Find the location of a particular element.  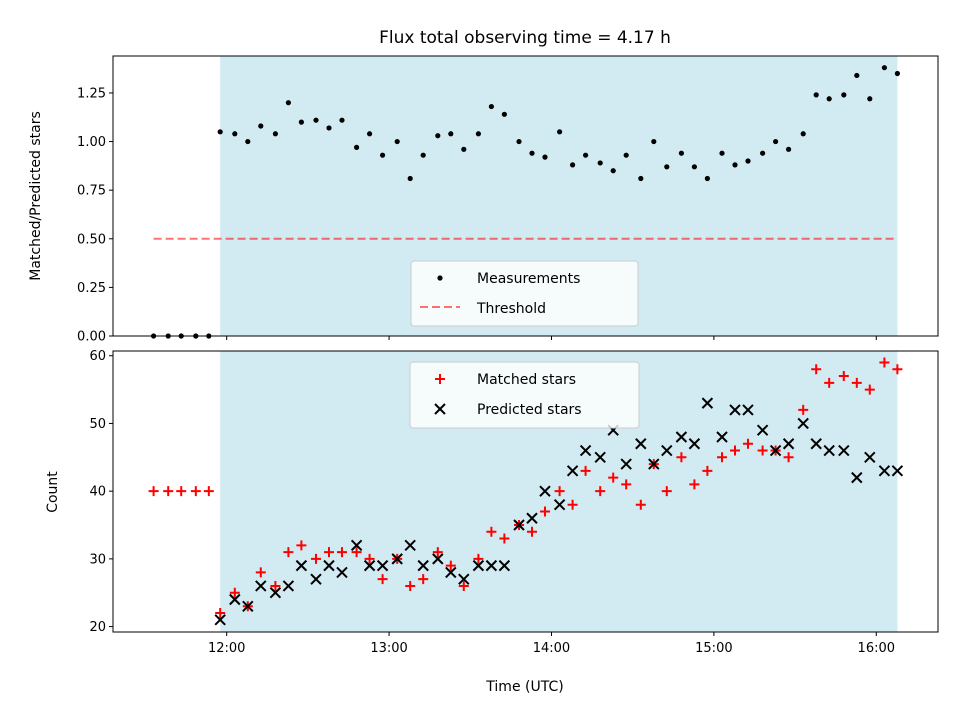

y-tick-label: 1.25 is located at coordinates (91, 93).